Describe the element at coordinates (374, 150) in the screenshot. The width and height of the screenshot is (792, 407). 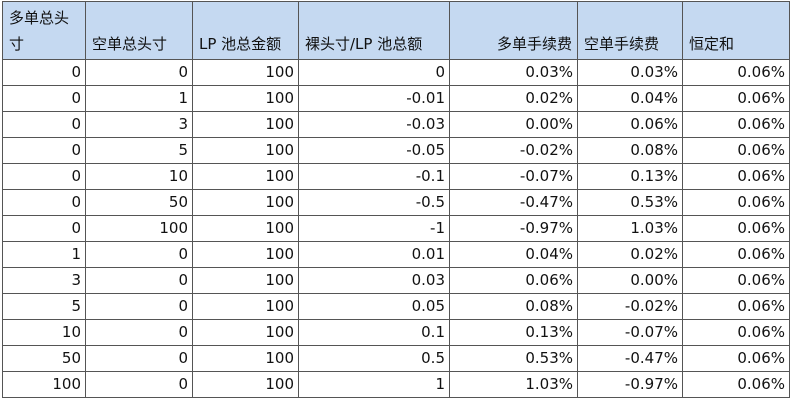
I see `net-position-ratio-cell: -0.05` at that location.